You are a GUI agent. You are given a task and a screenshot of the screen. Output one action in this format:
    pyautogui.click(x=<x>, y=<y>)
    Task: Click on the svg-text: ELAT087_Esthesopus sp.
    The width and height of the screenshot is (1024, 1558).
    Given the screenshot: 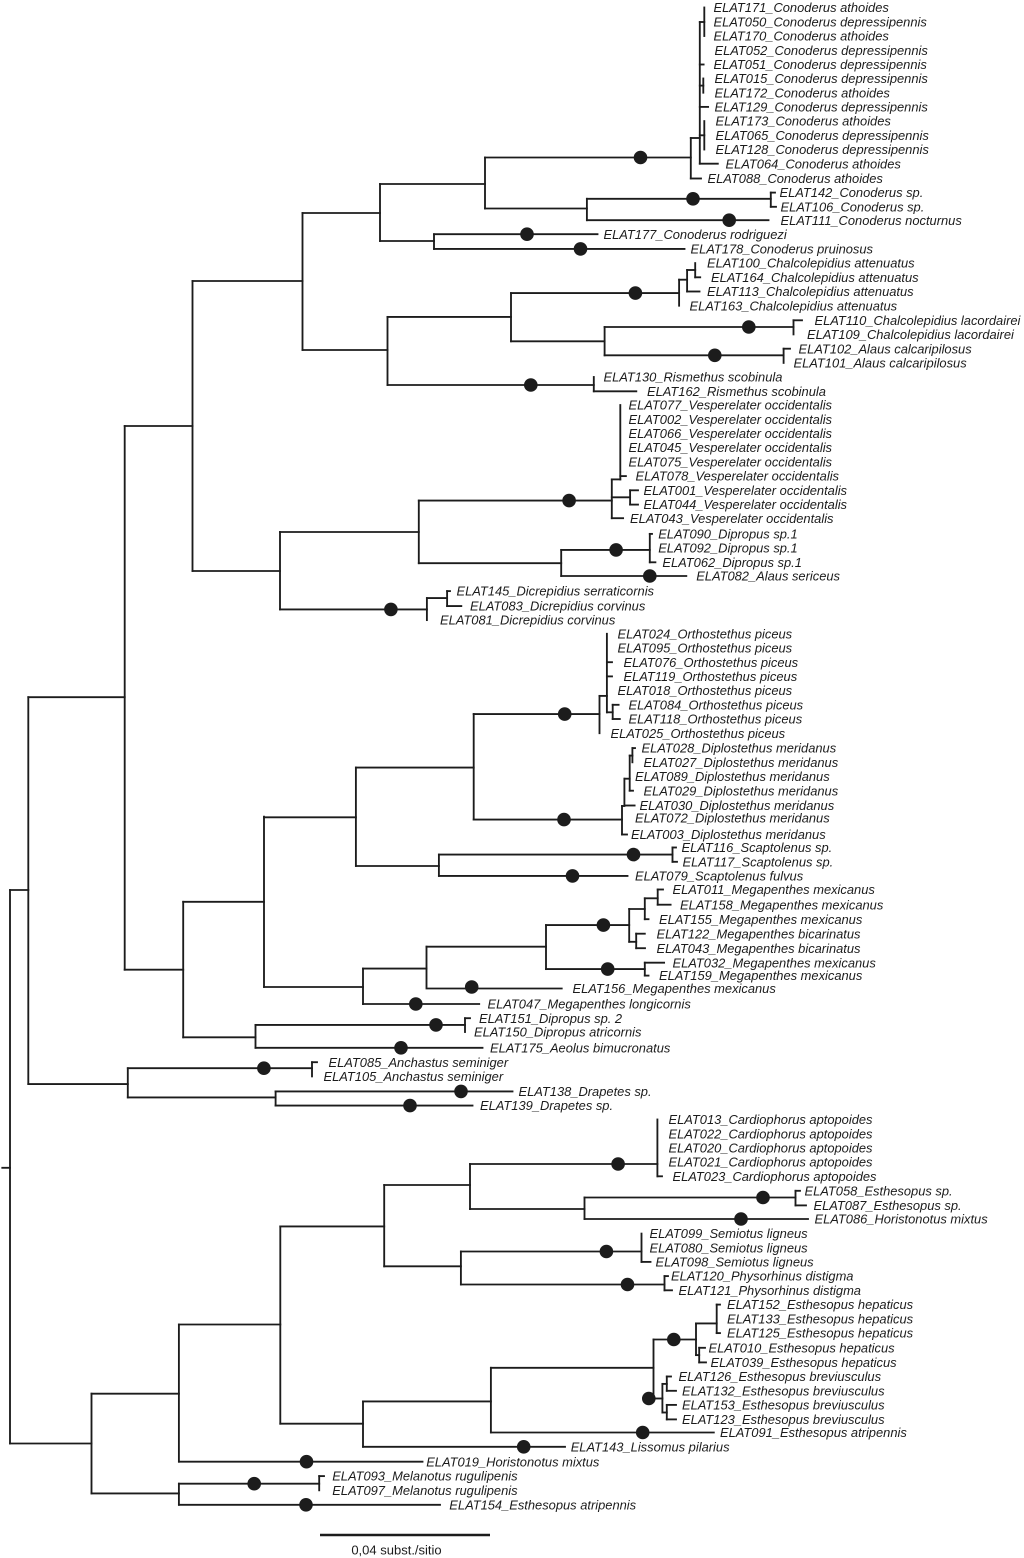 What is the action you would take?
    pyautogui.click(x=888, y=1205)
    